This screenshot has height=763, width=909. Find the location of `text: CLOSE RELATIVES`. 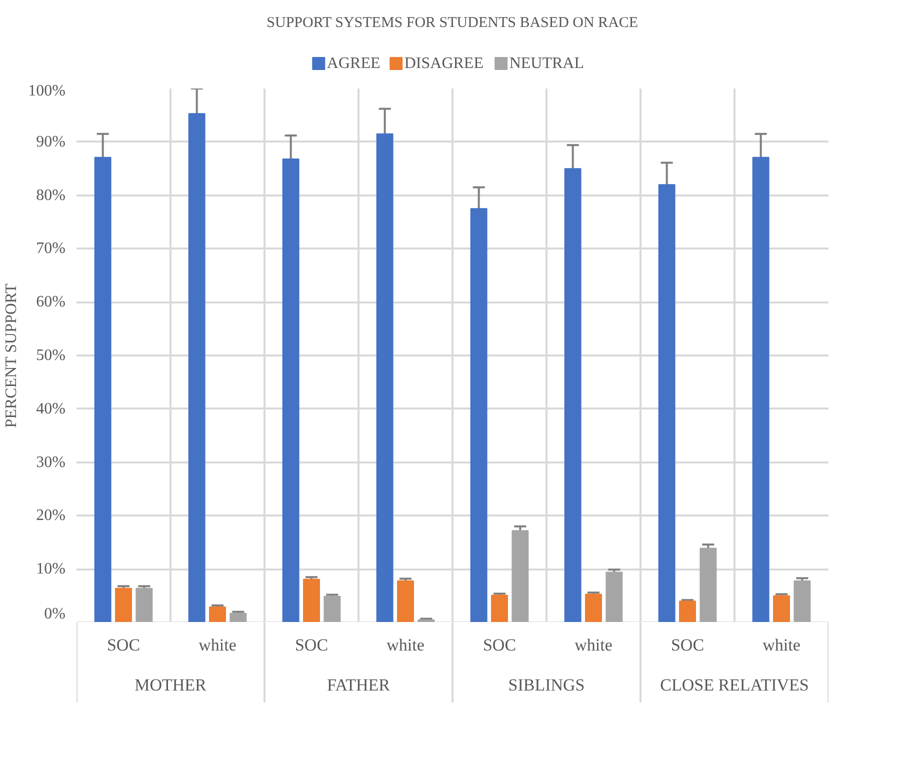

text: CLOSE RELATIVES is located at coordinates (734, 684).